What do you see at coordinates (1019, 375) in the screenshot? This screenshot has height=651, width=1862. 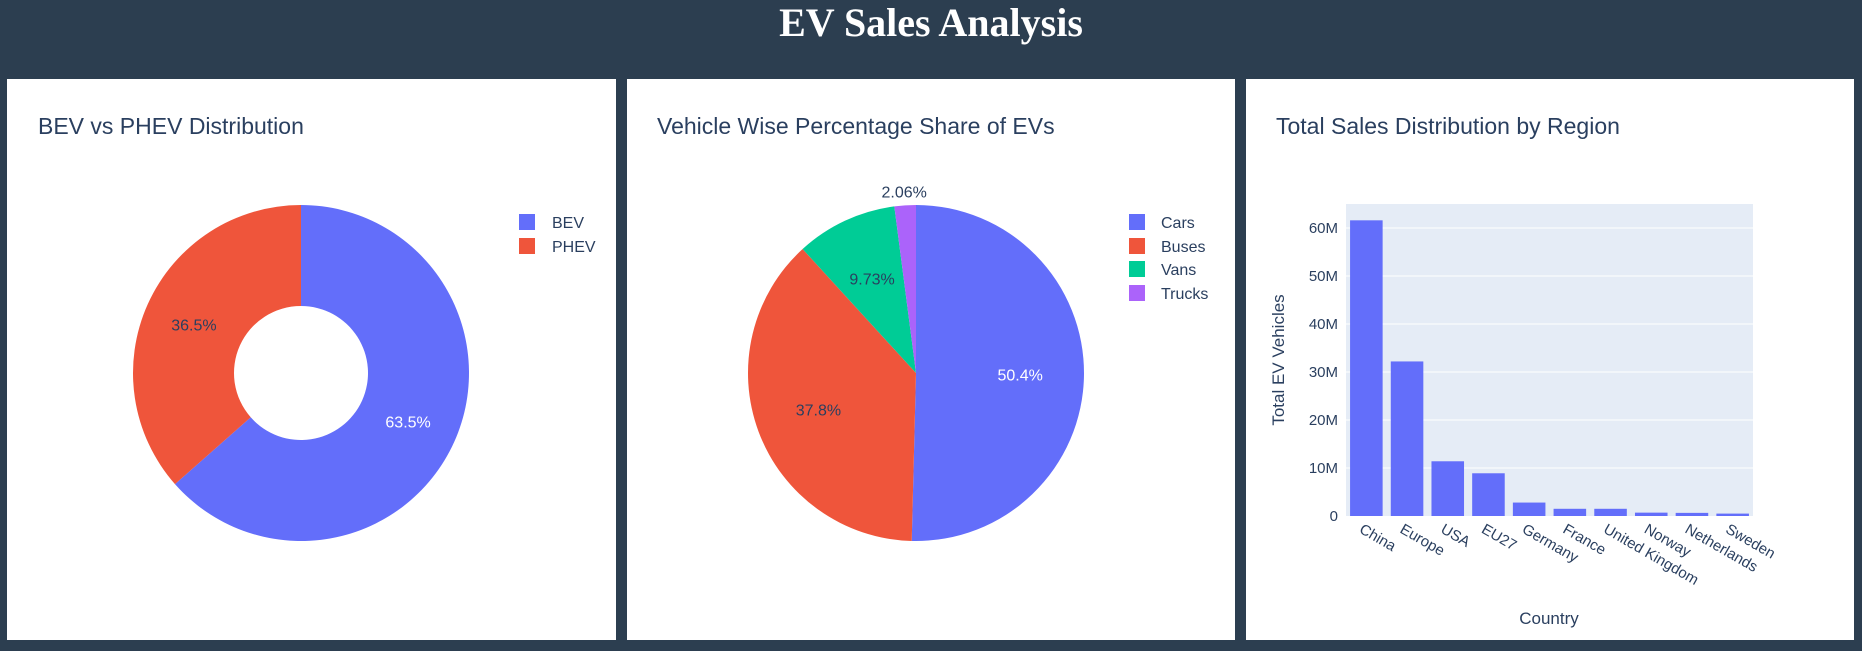 I see `slice-label-cars: 50.4%` at bounding box center [1019, 375].